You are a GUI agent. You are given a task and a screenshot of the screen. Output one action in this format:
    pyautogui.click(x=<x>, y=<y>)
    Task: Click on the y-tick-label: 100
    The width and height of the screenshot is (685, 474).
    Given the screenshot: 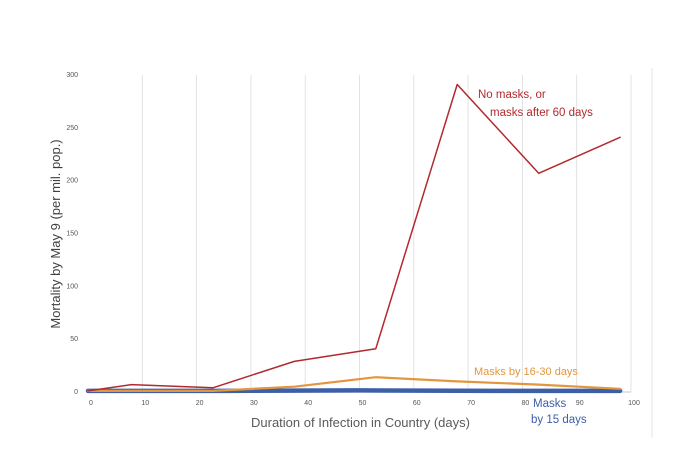 What is the action you would take?
    pyautogui.click(x=72, y=286)
    